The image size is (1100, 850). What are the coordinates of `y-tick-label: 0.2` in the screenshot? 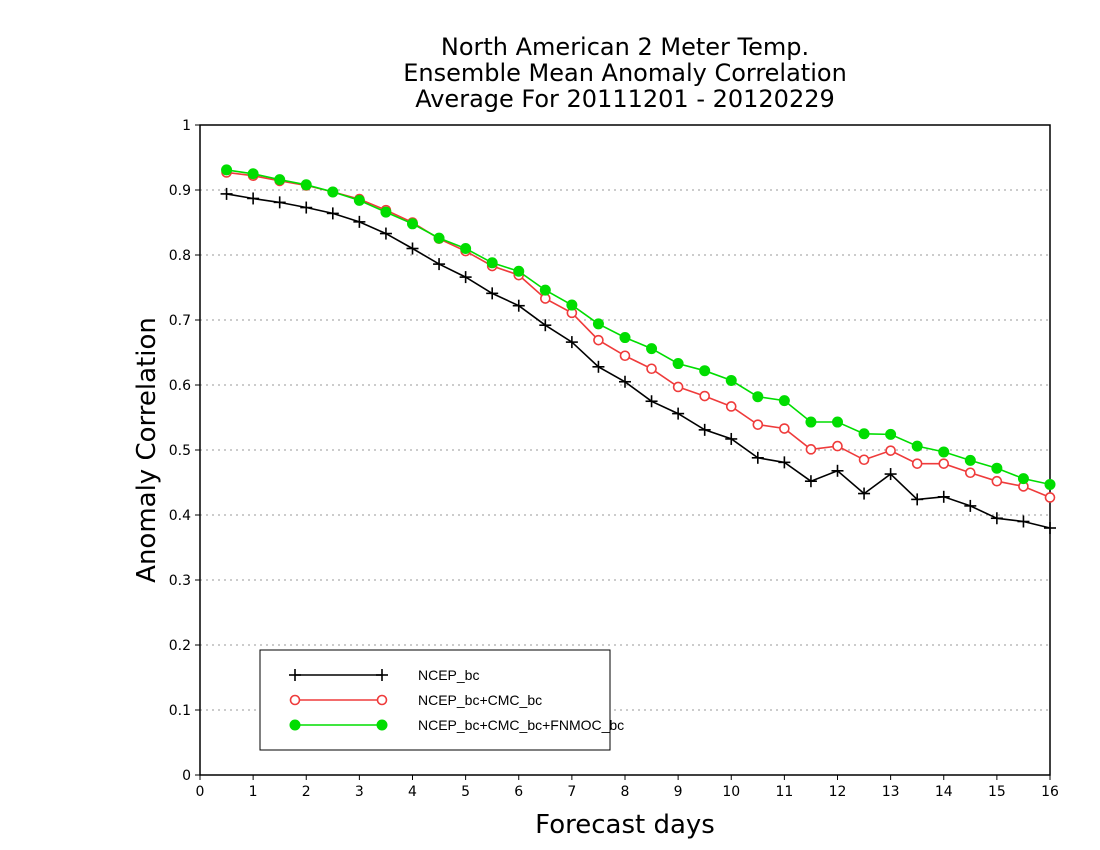 It's located at (180, 646).